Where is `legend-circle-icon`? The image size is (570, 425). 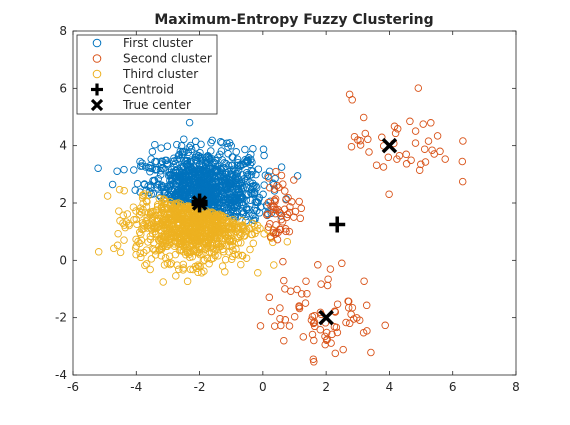 legend-circle-icon is located at coordinates (97, 58).